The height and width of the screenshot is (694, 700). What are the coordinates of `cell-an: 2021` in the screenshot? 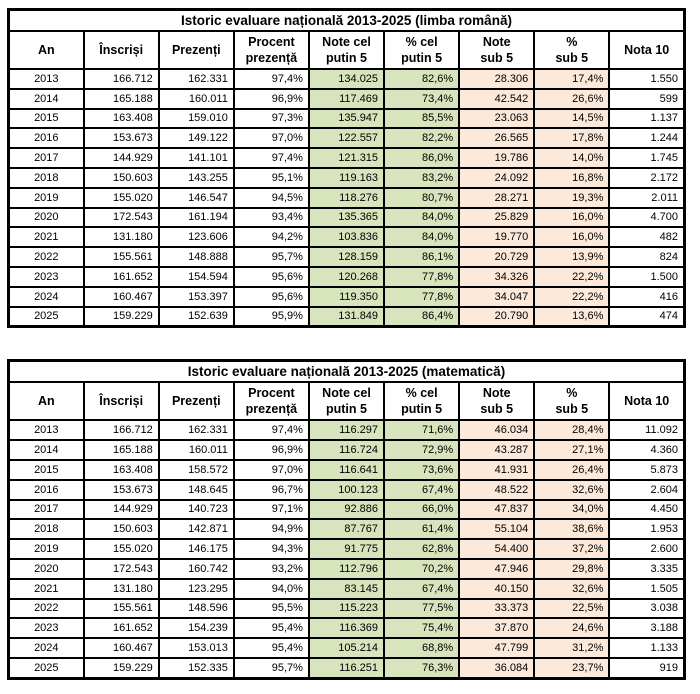 It's located at (46, 237).